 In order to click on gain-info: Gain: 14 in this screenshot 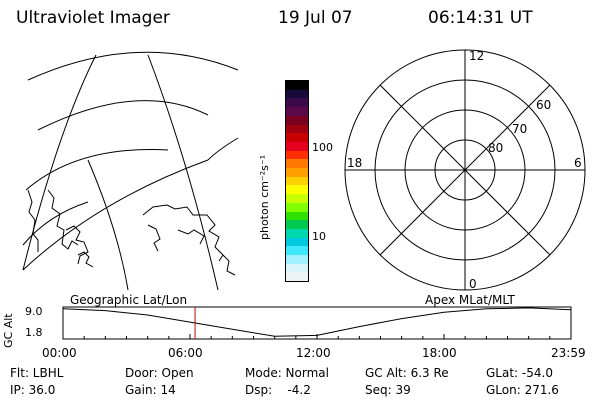, I will do `click(150, 390)`.